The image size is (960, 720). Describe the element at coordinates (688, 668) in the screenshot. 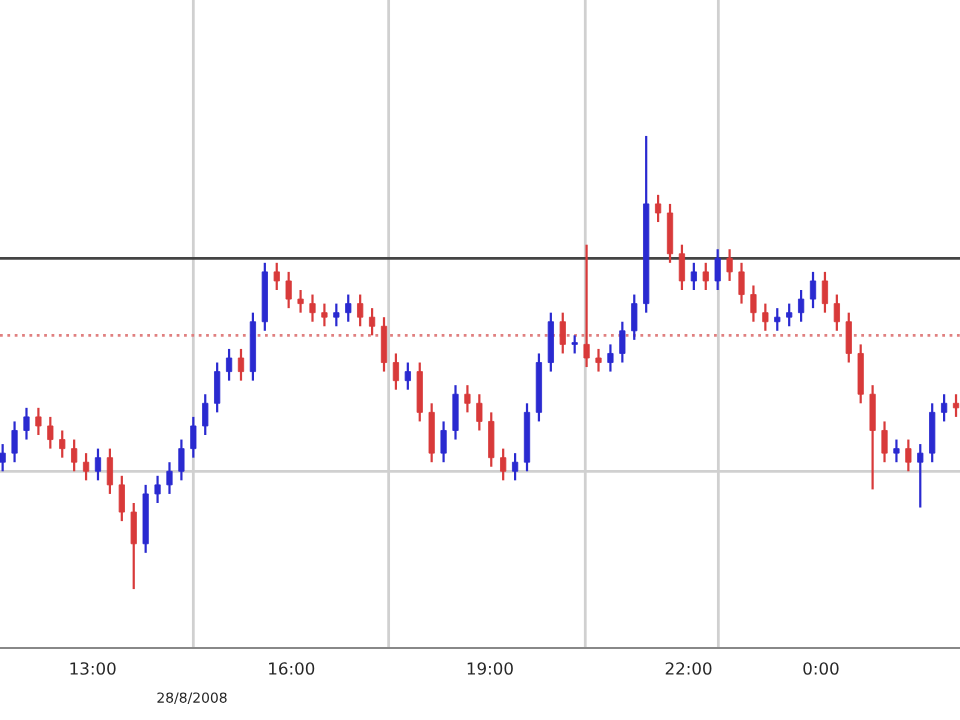

I see `x-tick-label: 22:00` at that location.